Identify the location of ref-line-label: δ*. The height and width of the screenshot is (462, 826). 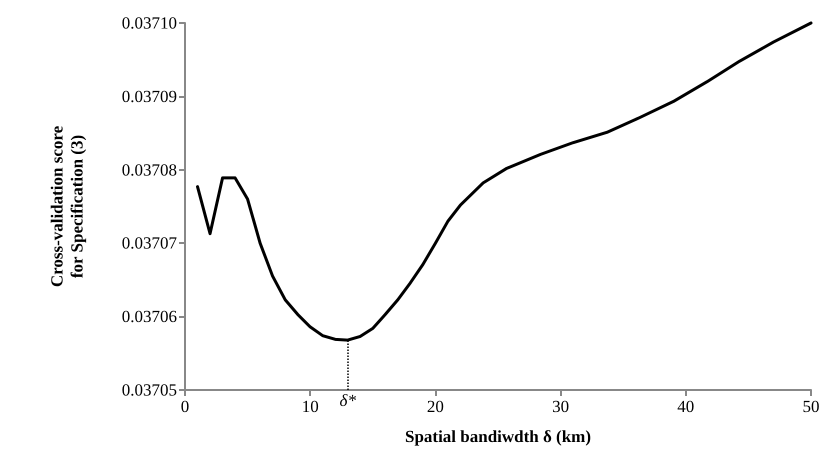
(348, 400).